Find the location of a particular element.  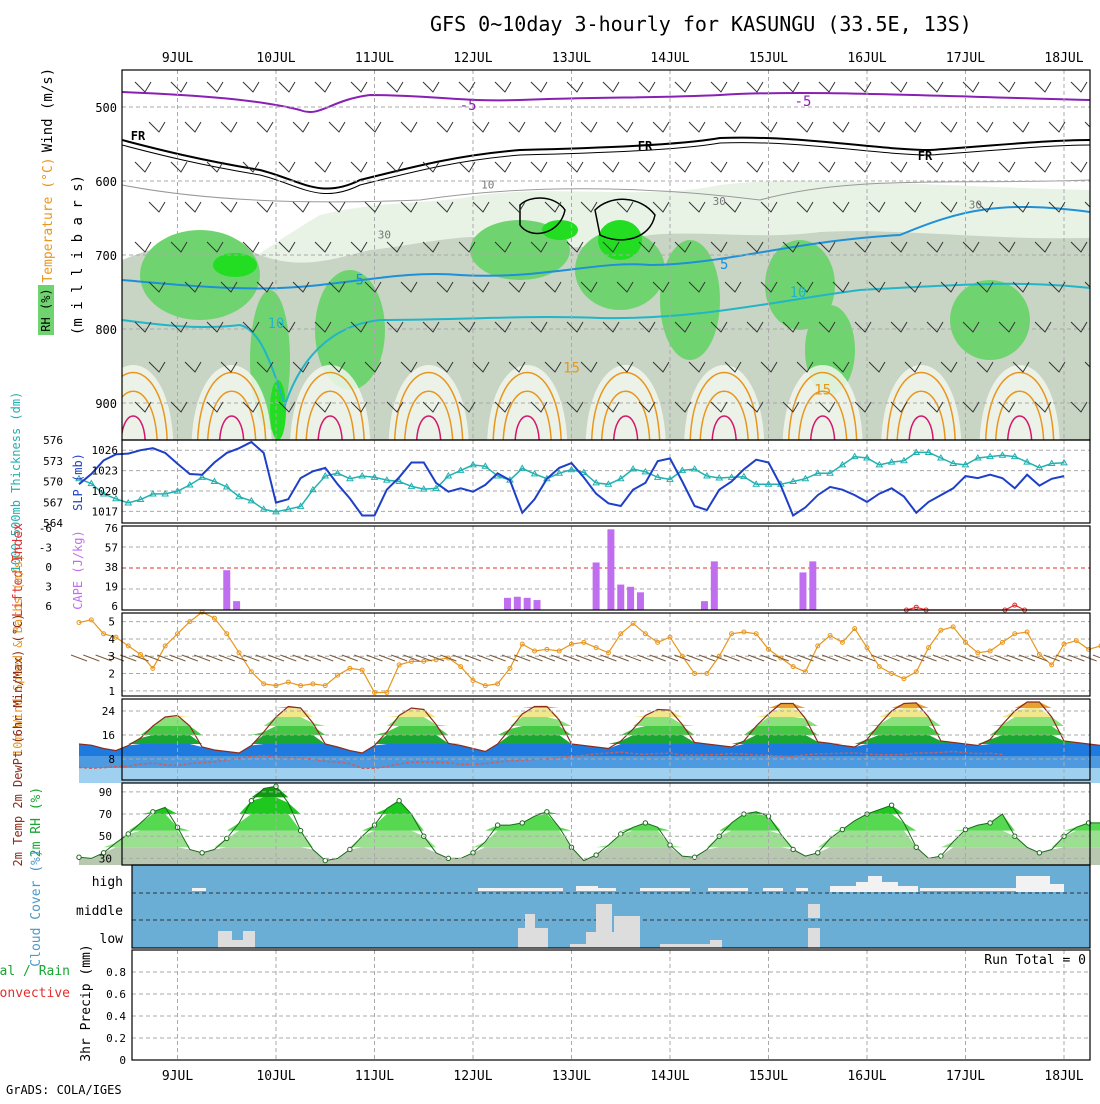

date-label-top: 14JUL is located at coordinates (669, 58).